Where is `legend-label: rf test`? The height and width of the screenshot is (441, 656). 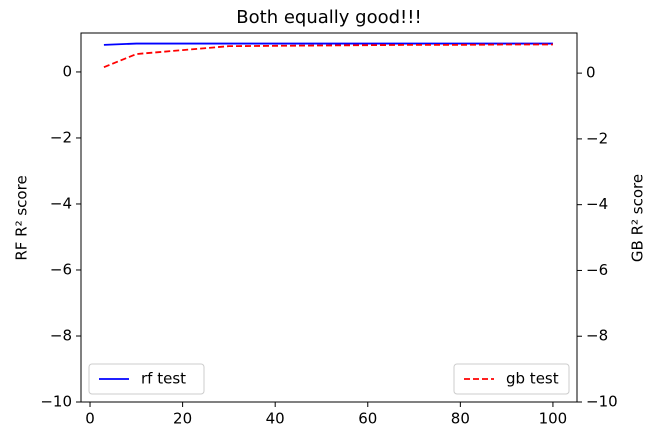 legend-label: rf test is located at coordinates (163, 379).